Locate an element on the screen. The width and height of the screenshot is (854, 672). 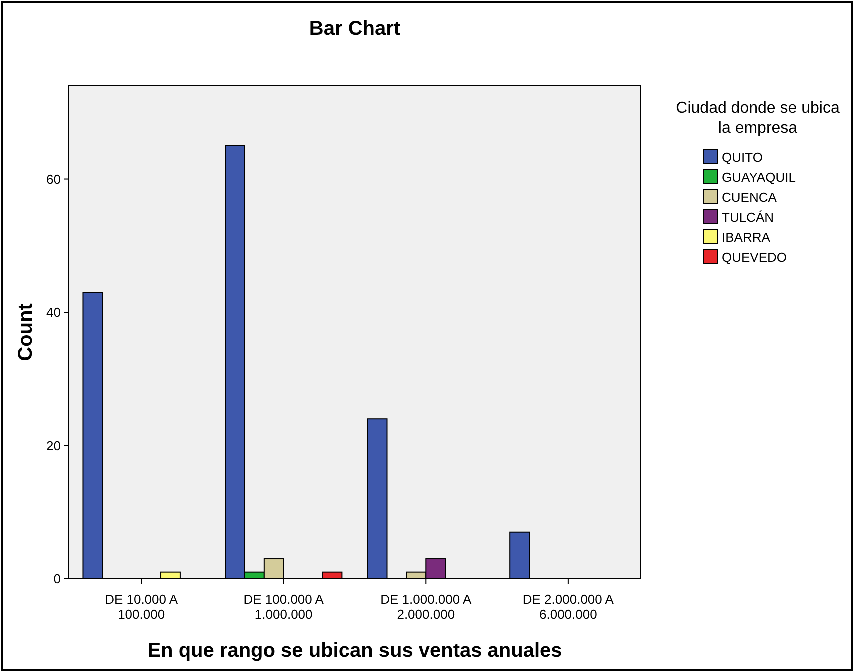
x-tick-label: DE 2.000.000 A 6.000.000 is located at coordinates (568, 607).